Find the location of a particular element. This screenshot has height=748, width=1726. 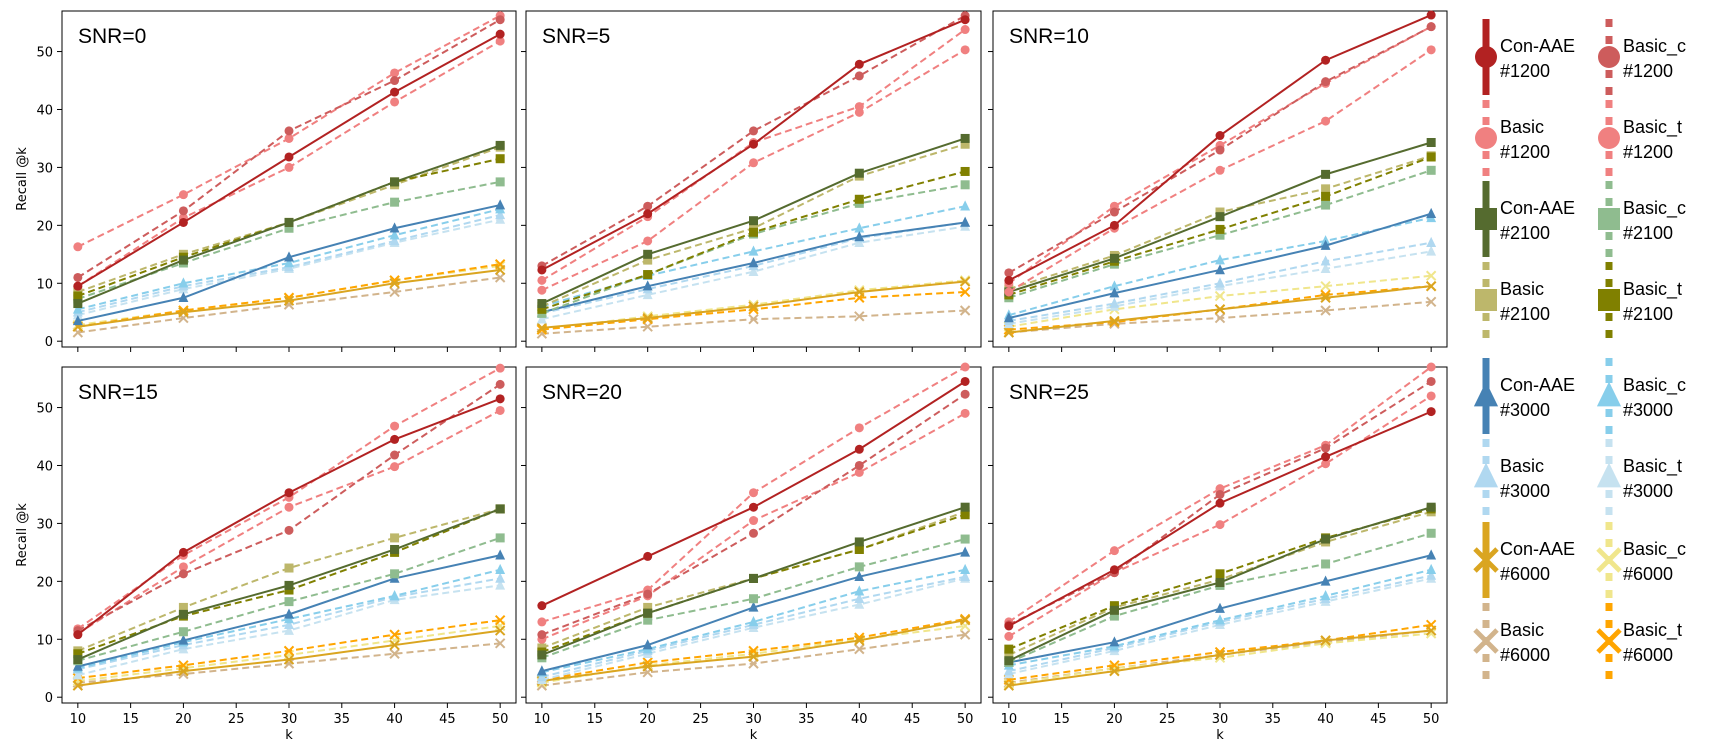

plot-frame is located at coordinates (753, 179).